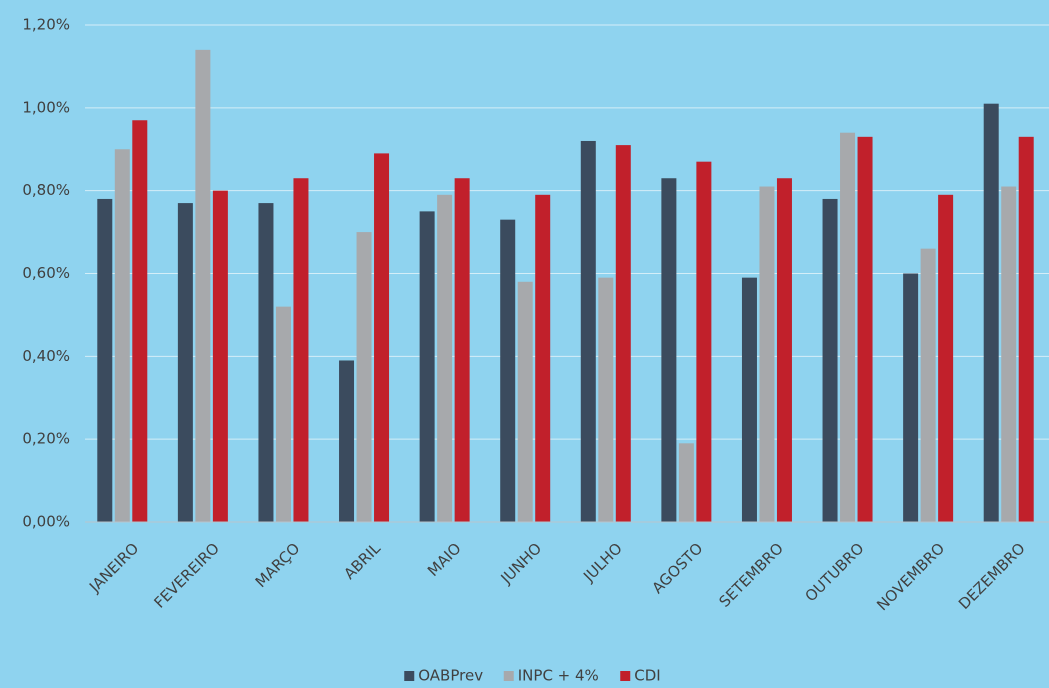 The image size is (1049, 688). I want to click on y-tick-label: 1,20%, so click(46, 25).